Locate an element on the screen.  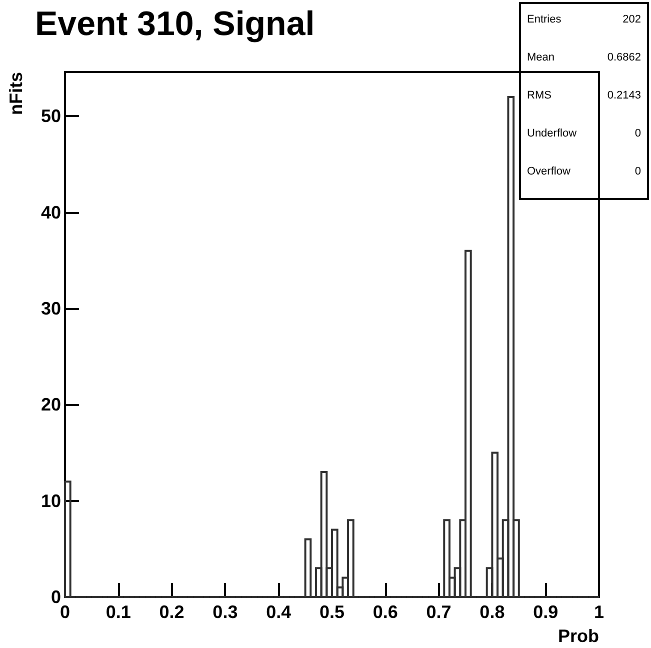
x-tick-label: 1 is located at coordinates (599, 612).